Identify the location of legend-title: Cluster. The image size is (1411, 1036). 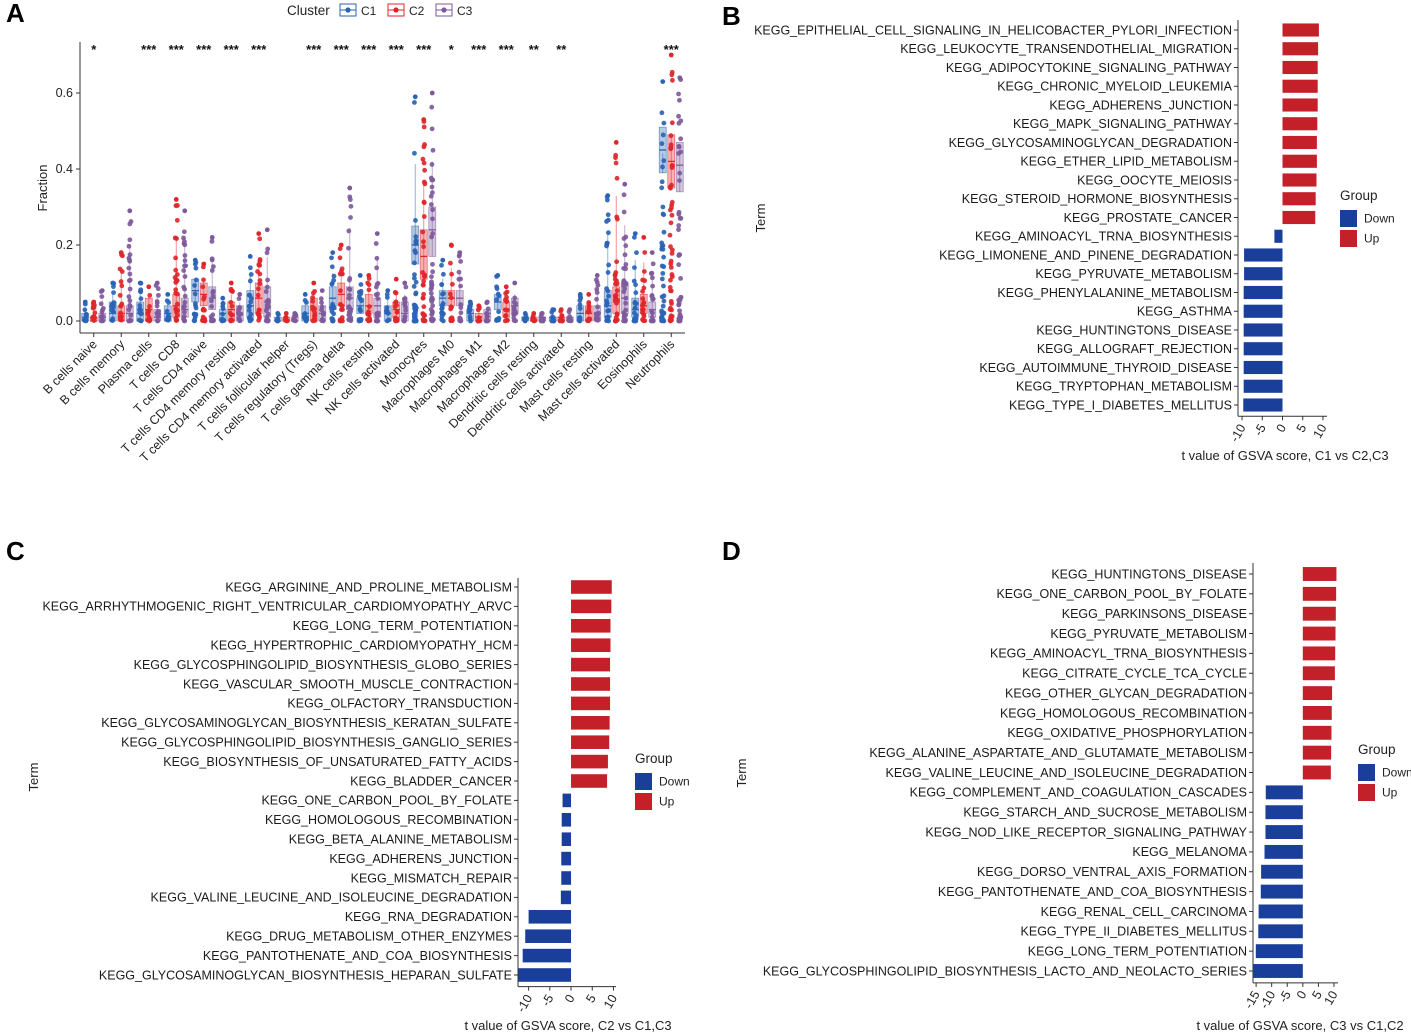
(308, 10).